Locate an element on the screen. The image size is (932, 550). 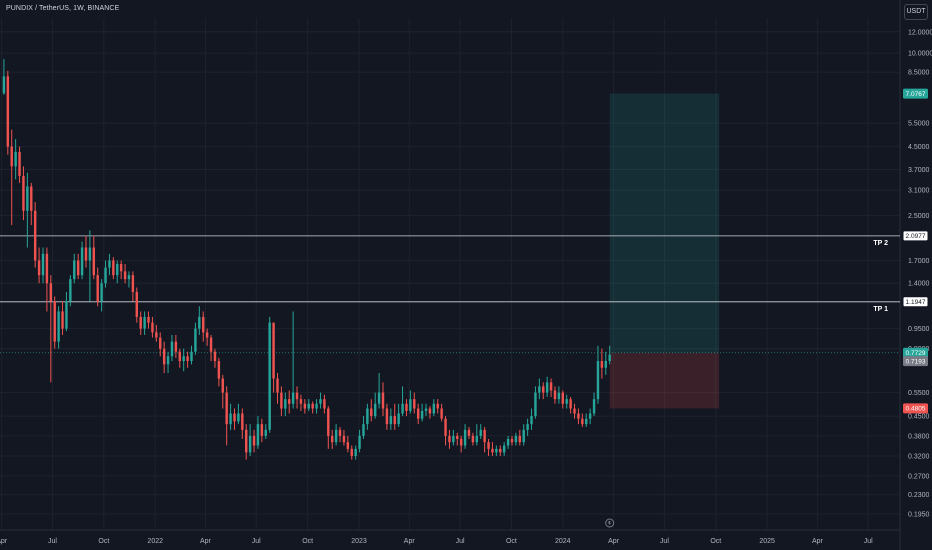
profit-zone is located at coordinates (664, 223).